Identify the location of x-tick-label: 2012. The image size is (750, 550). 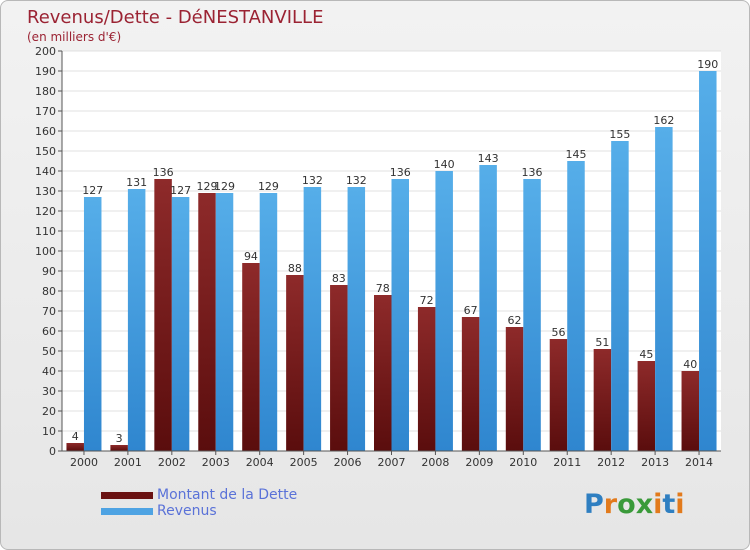
(611, 462).